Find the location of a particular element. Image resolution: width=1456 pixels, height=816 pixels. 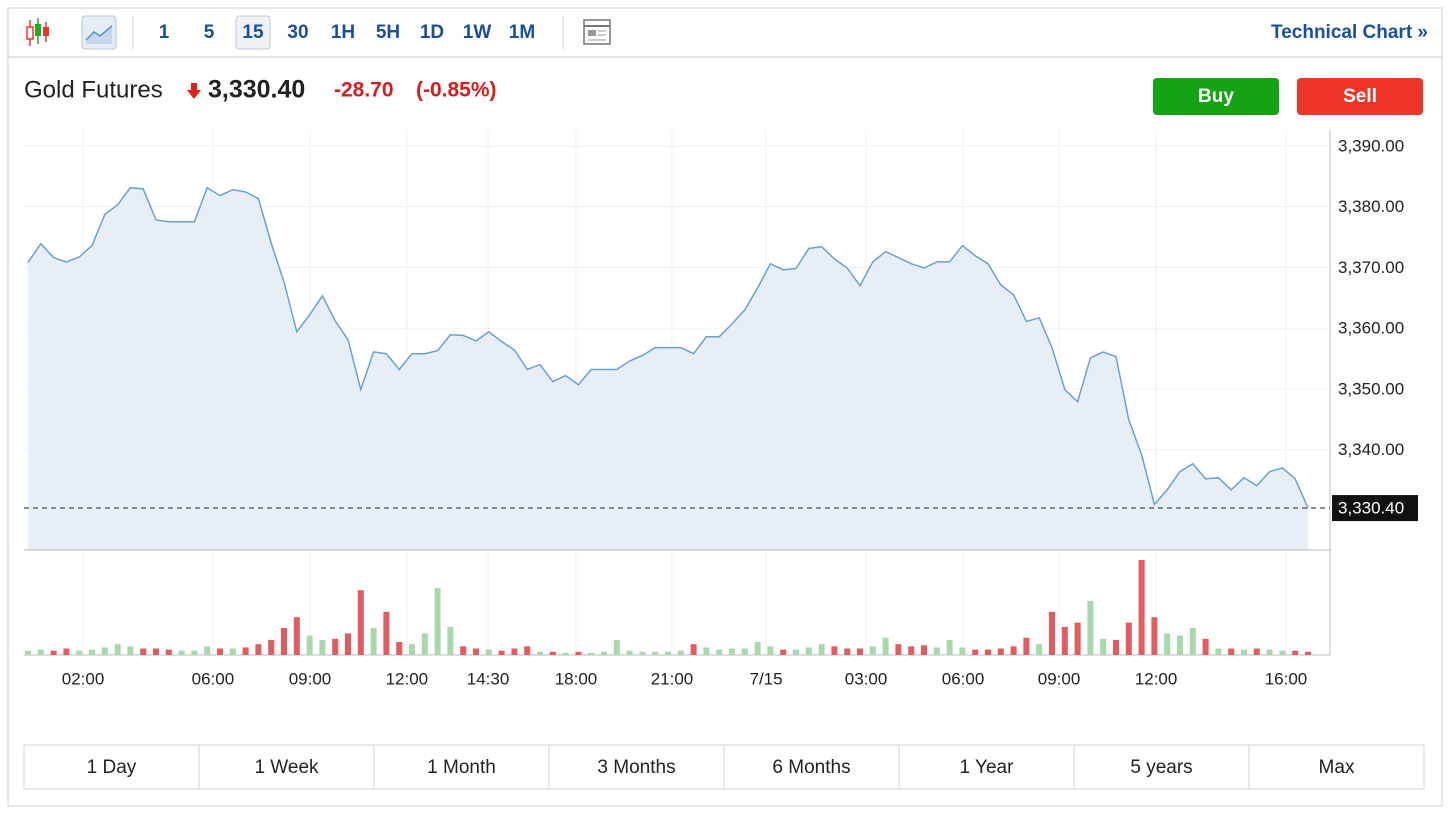

x-tick-label: 03:00 is located at coordinates (866, 678).